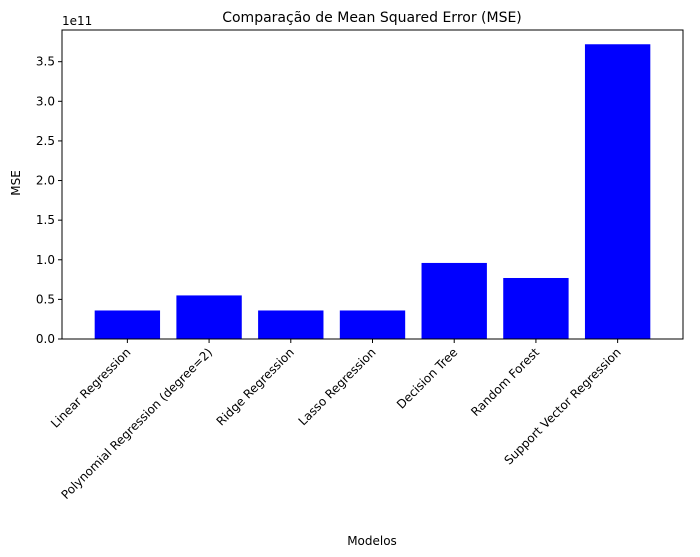  What do you see at coordinates (427, 378) in the screenshot?
I see `x-tick-label-4: Decision Tree` at bounding box center [427, 378].